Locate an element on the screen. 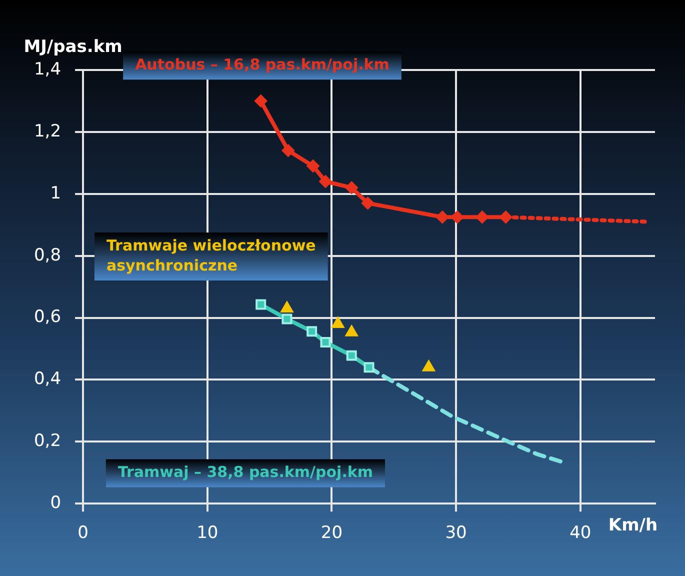  x-tick-label: 10 is located at coordinates (207, 533).